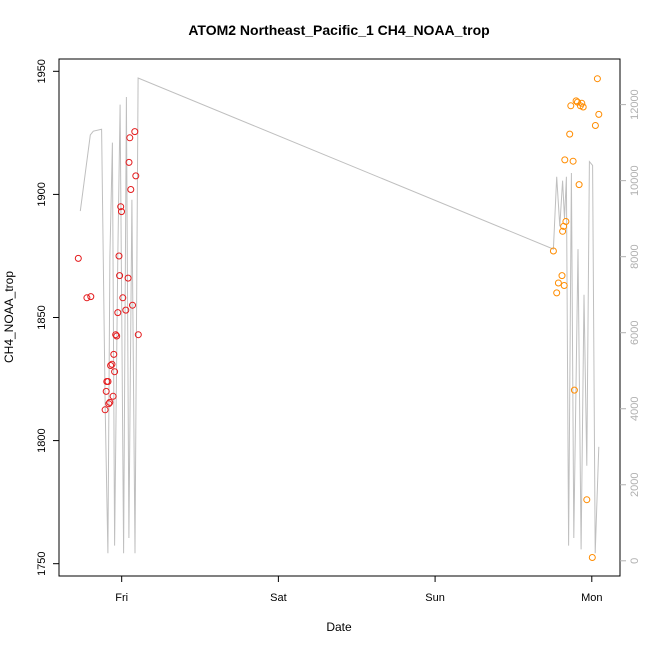  Describe the element at coordinates (435, 598) in the screenshot. I see `x-tick-label: Sun` at that location.